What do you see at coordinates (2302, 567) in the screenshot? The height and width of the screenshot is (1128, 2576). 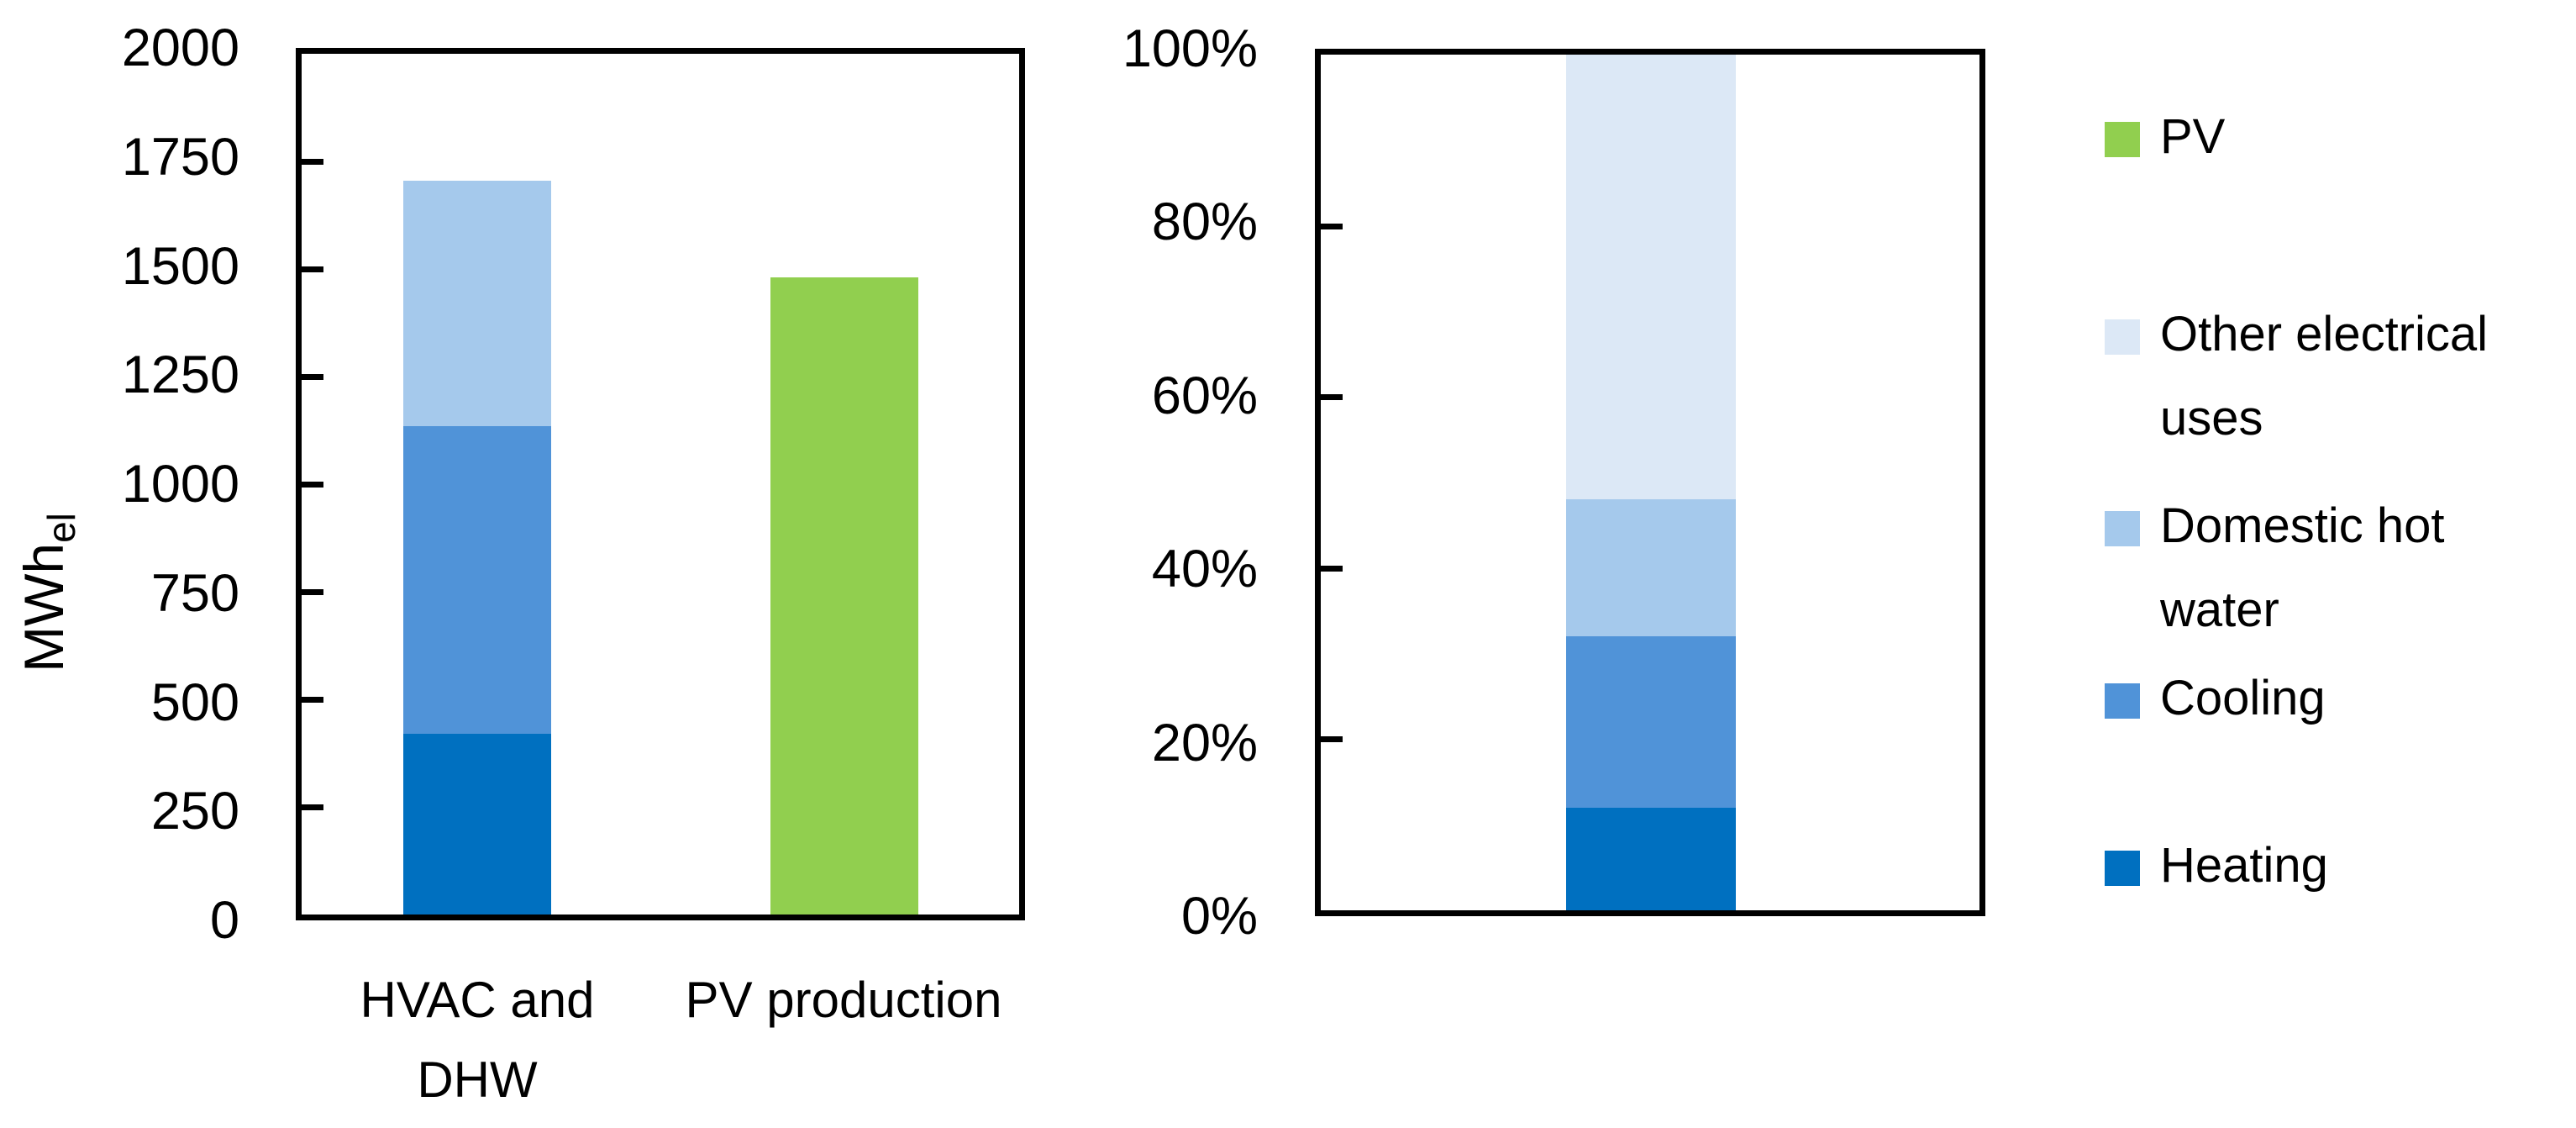 I see `legend-label: Domestic hot water` at bounding box center [2302, 567].